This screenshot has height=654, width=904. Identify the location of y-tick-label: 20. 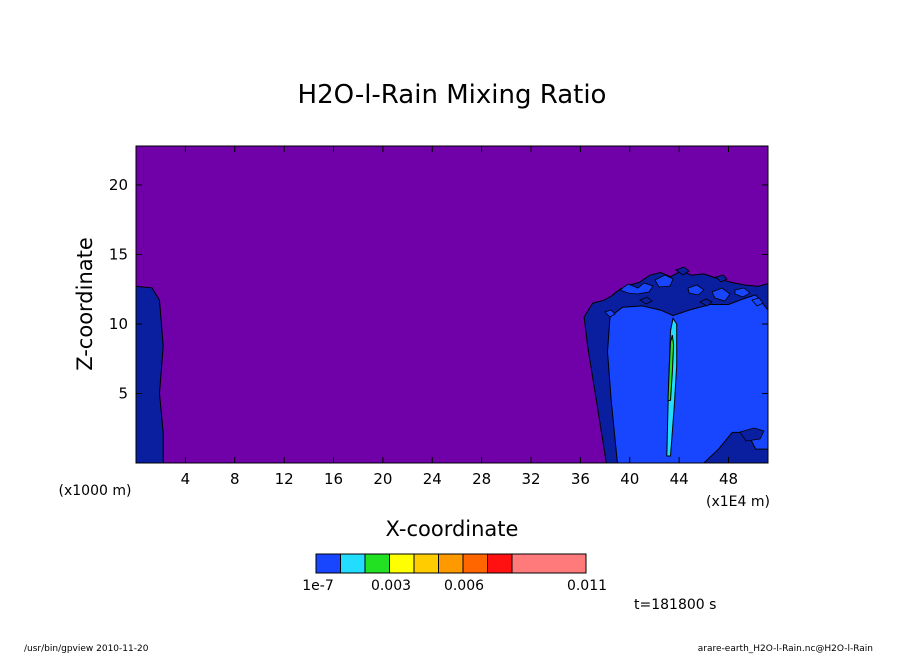
(118, 185).